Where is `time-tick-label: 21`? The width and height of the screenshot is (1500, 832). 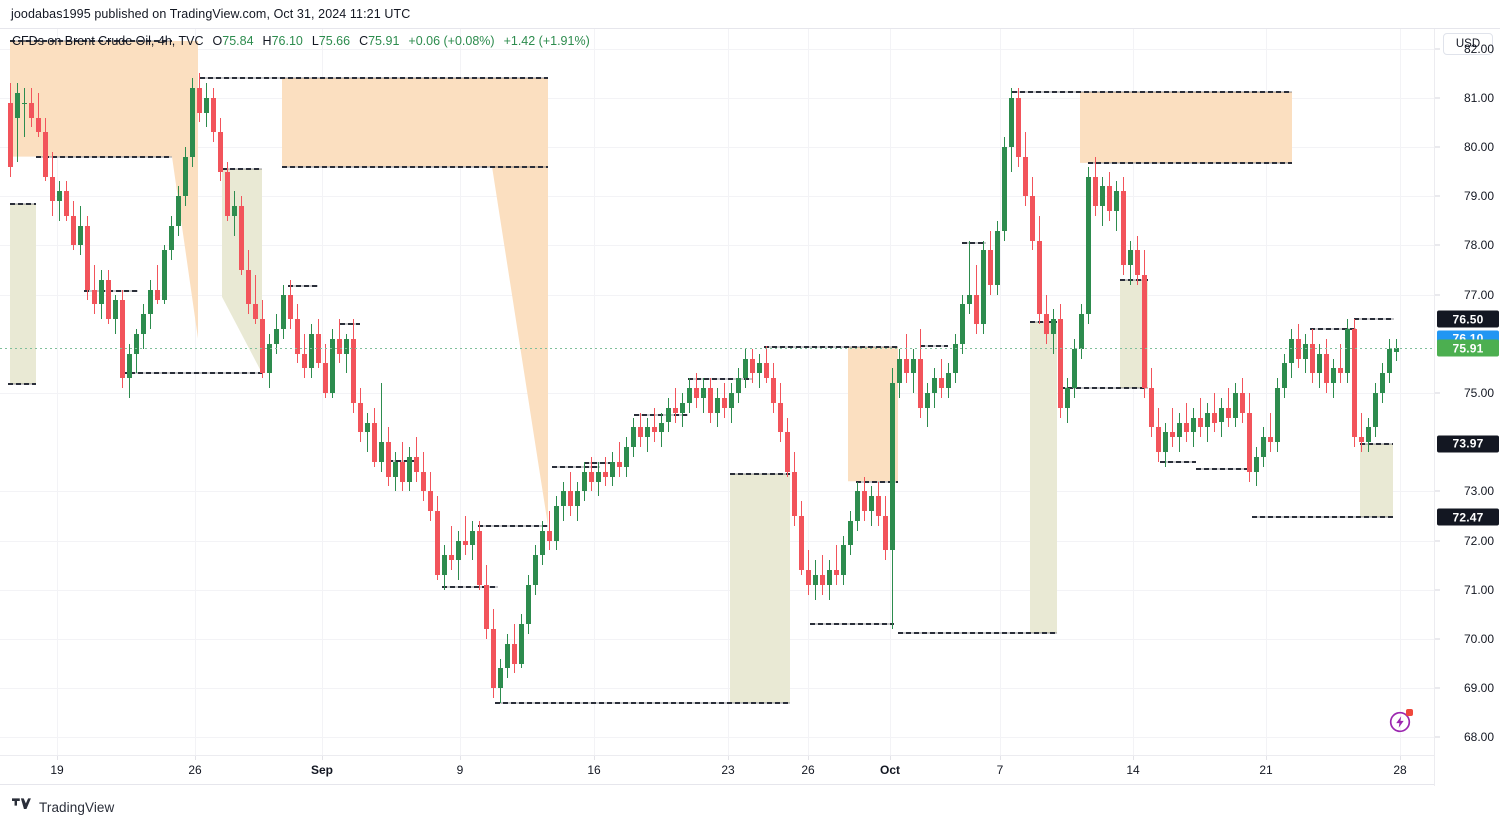 time-tick-label: 21 is located at coordinates (1266, 770).